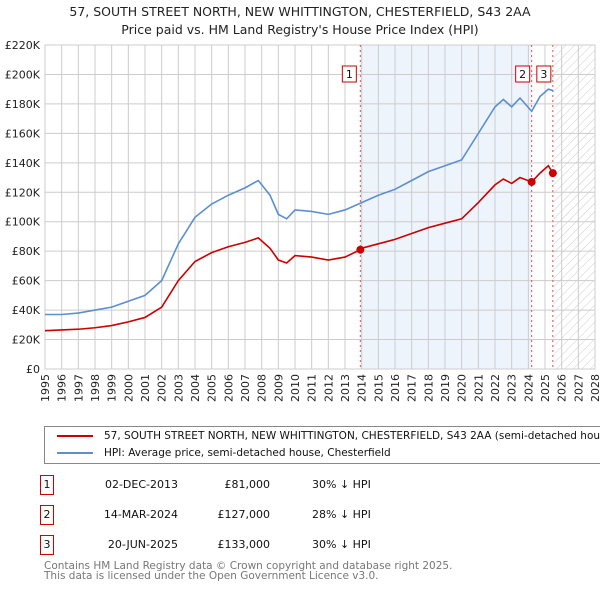  What do you see at coordinates (23, 222) in the screenshot?
I see `y-tick-label: £100K` at bounding box center [23, 222].